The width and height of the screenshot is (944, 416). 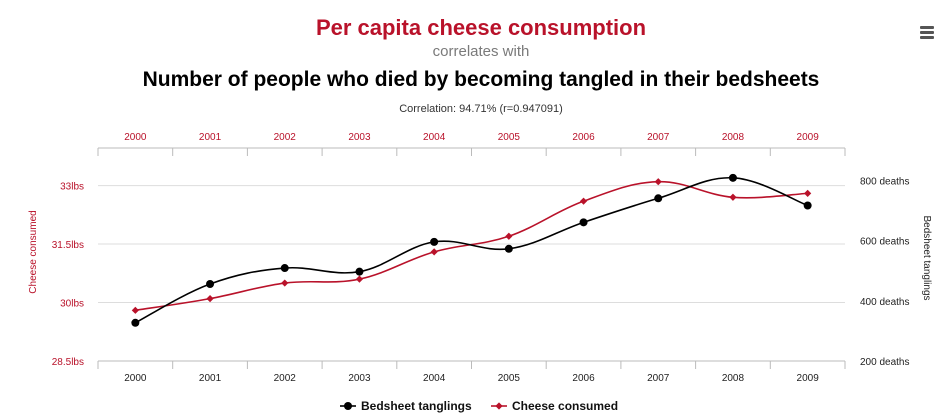 I want to click on x-tick-label-top: 2004, so click(x=434, y=137).